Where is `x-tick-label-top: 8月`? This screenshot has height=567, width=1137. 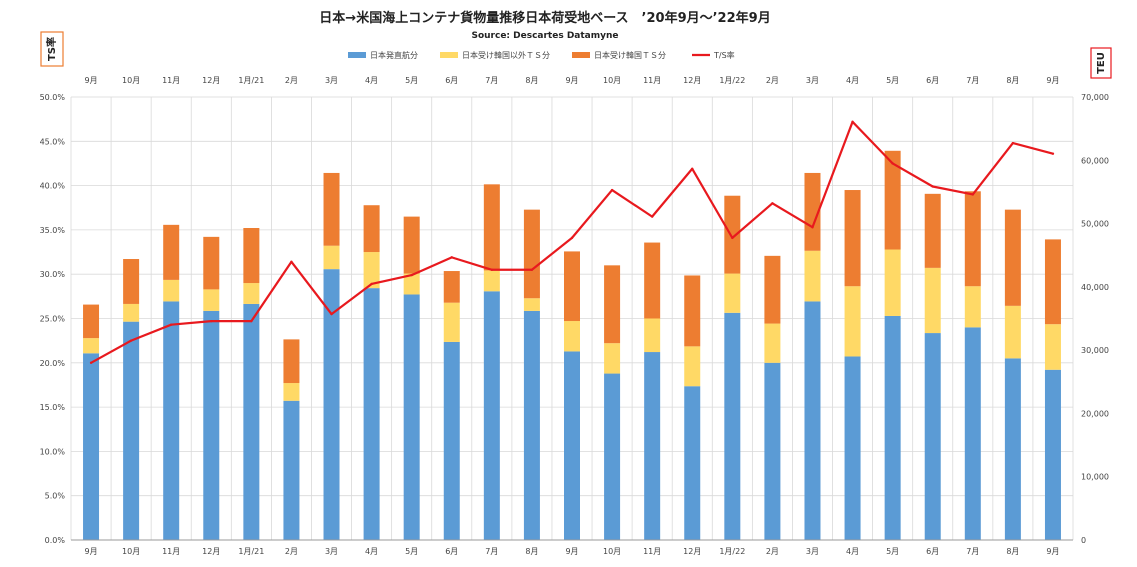
x-tick-label-top: 8月 is located at coordinates (1012, 80).